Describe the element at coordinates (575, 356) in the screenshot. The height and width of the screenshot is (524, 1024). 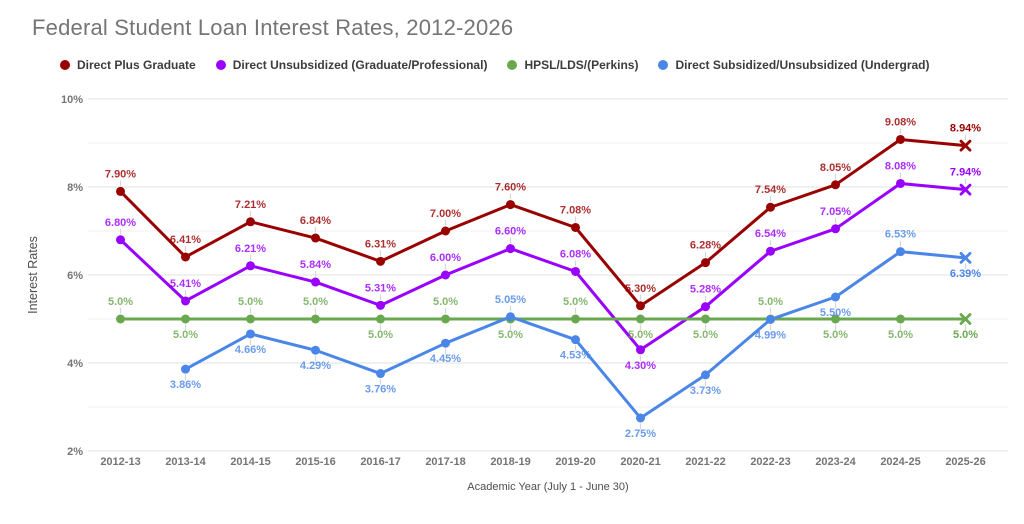
I see `data-label: 4.53%` at that location.